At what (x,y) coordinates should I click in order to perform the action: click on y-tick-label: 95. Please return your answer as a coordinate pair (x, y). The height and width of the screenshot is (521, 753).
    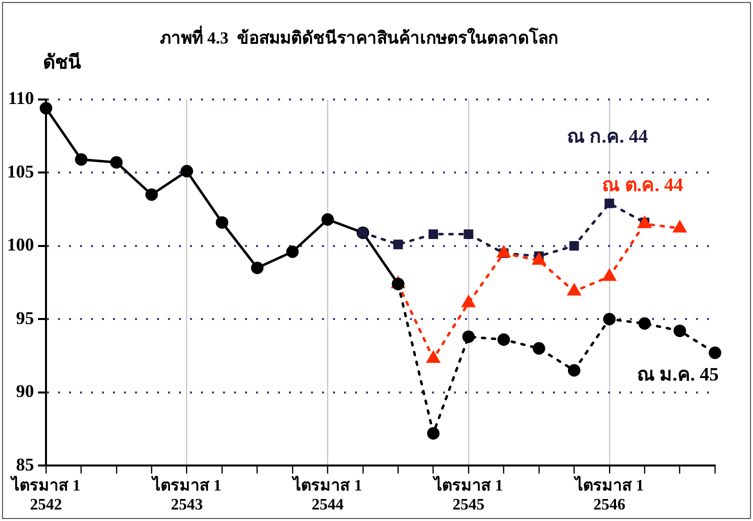
    Looking at the image, I should click on (25, 318).